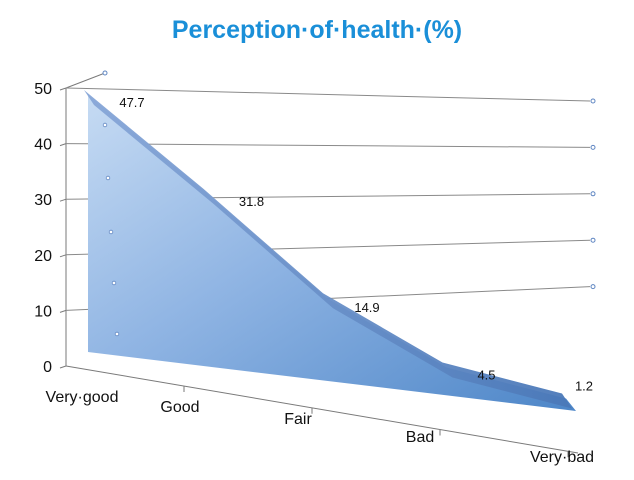 This screenshot has width=634, height=480. Describe the element at coordinates (251, 201) in the screenshot. I see `data-label-1: 31.8` at that location.